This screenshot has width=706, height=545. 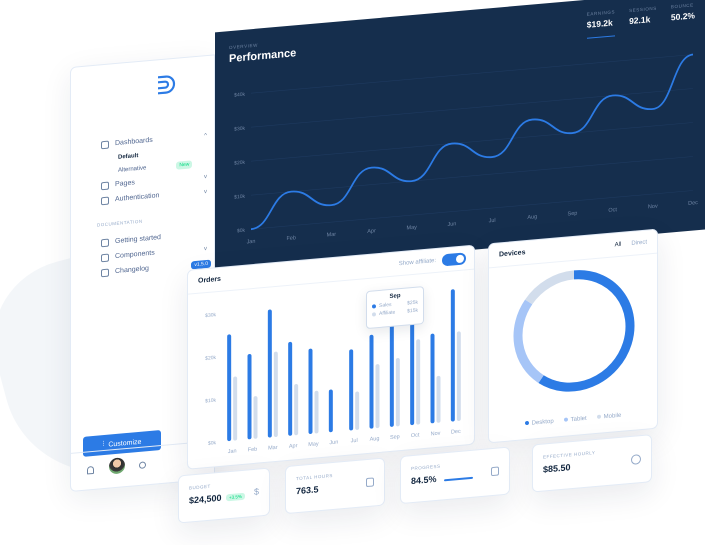 What do you see at coordinates (205, 135) in the screenshot?
I see `chevron-up-icon: ^` at bounding box center [205, 135].